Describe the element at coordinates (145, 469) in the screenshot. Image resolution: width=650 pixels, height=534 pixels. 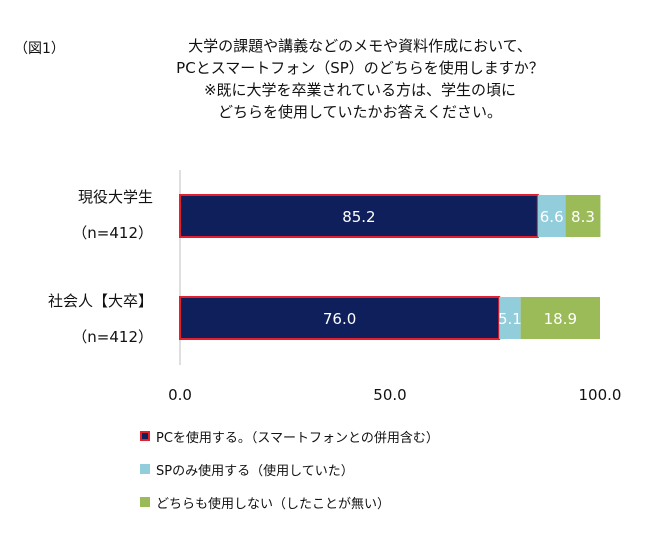
I see `legend-swatch-sp` at that location.